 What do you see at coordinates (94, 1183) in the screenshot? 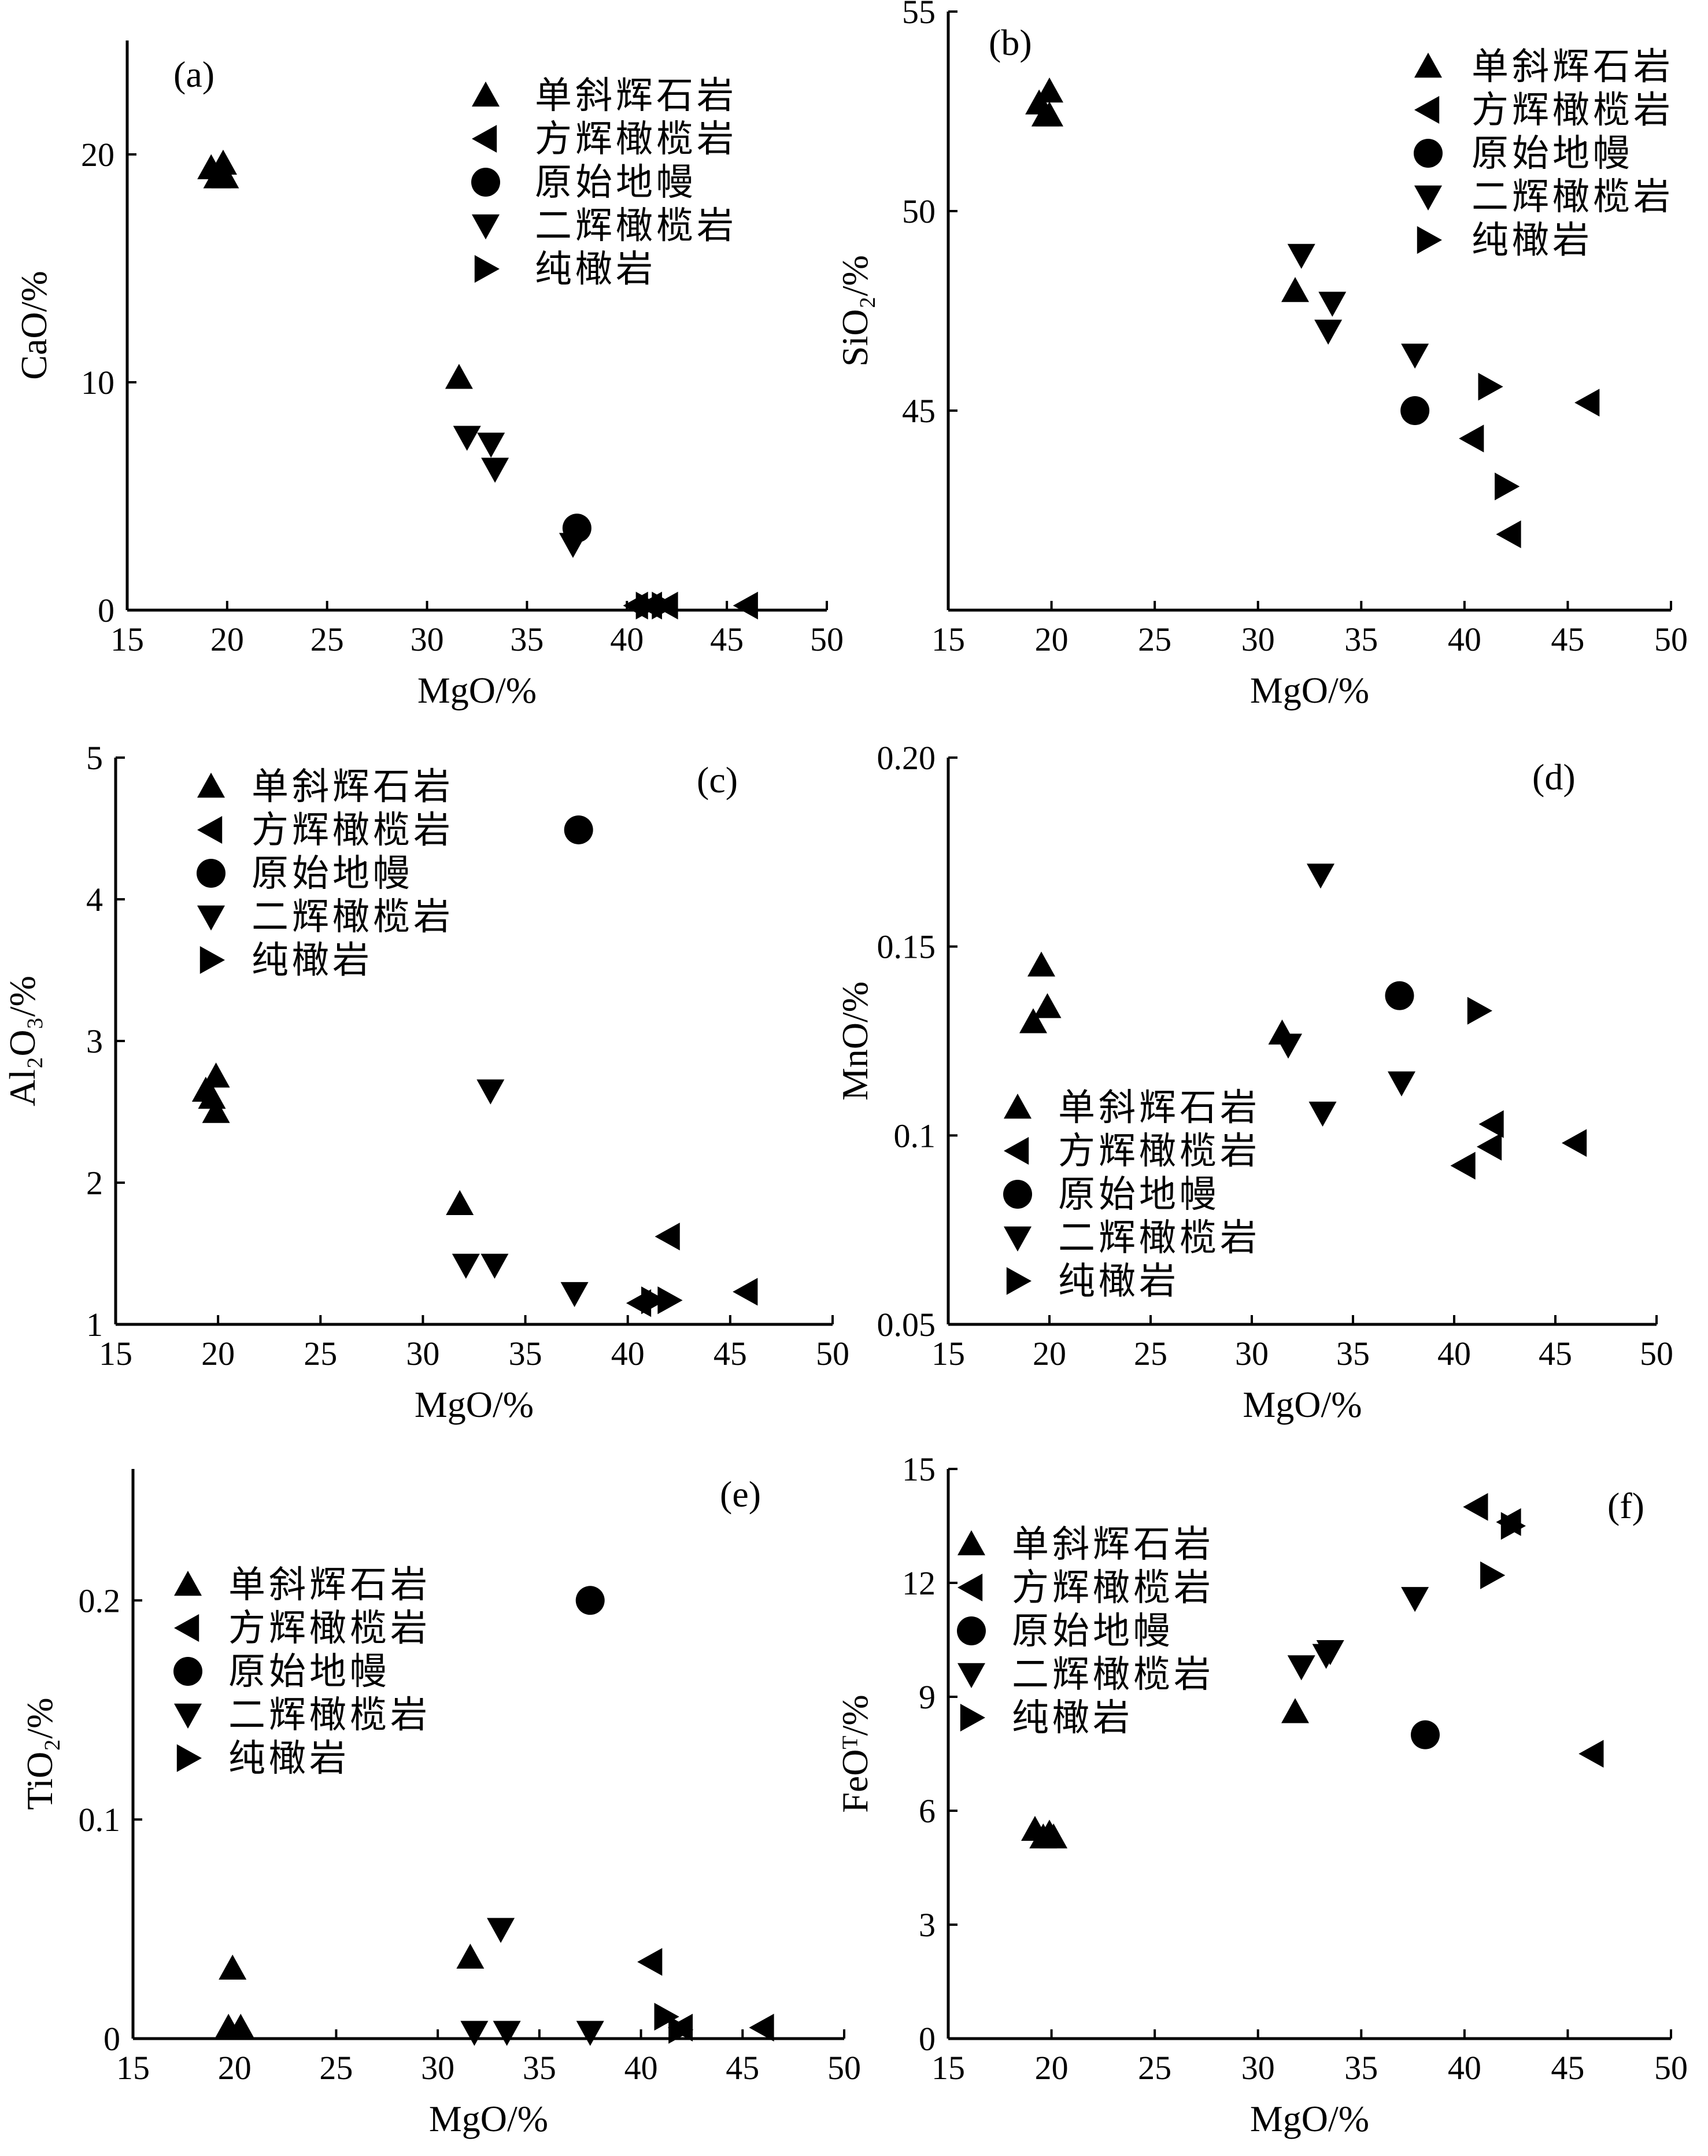
I see `y-tick-label: 2` at bounding box center [94, 1183].